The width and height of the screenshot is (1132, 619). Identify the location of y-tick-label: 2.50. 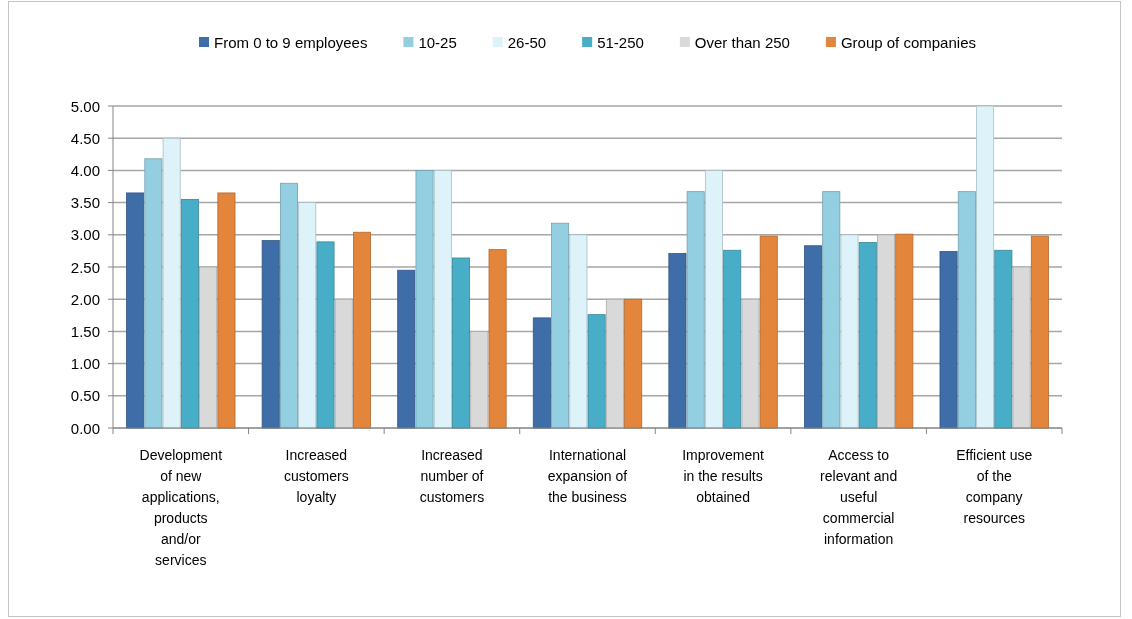
(85, 267).